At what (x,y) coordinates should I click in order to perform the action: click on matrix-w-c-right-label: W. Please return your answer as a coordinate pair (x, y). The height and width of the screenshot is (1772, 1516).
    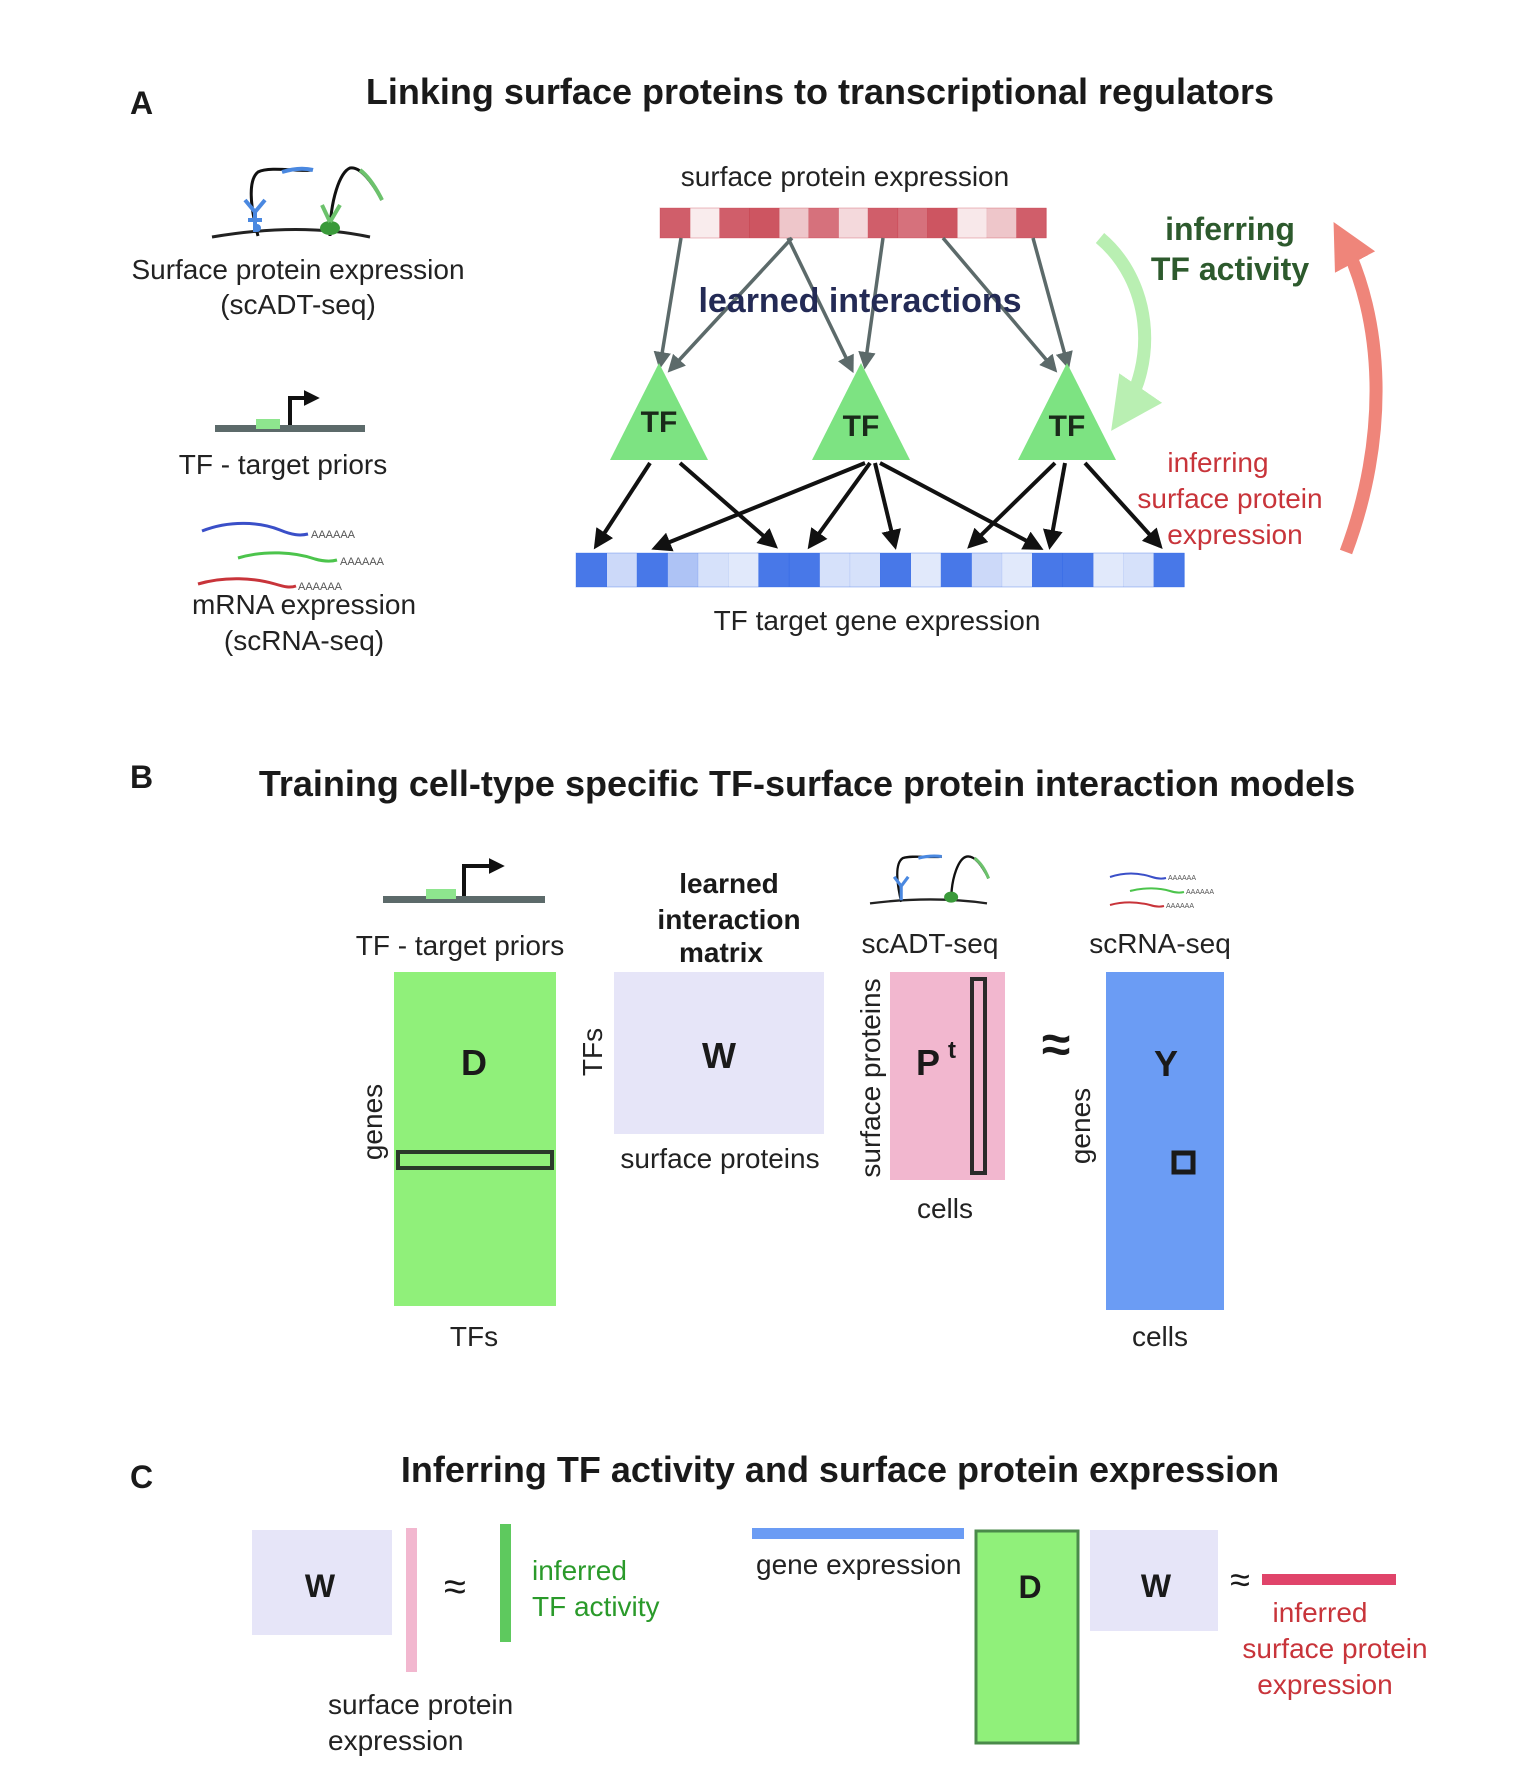
    Looking at the image, I should click on (1156, 1586).